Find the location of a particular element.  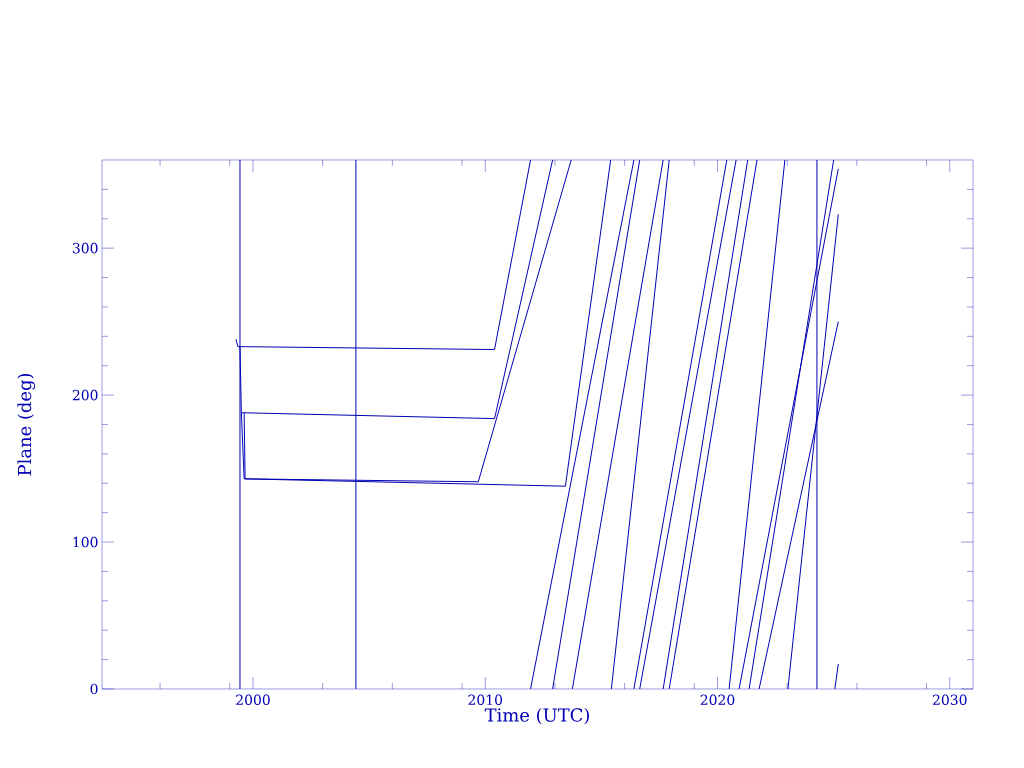

y-tick-label: 100 is located at coordinates (85, 542).